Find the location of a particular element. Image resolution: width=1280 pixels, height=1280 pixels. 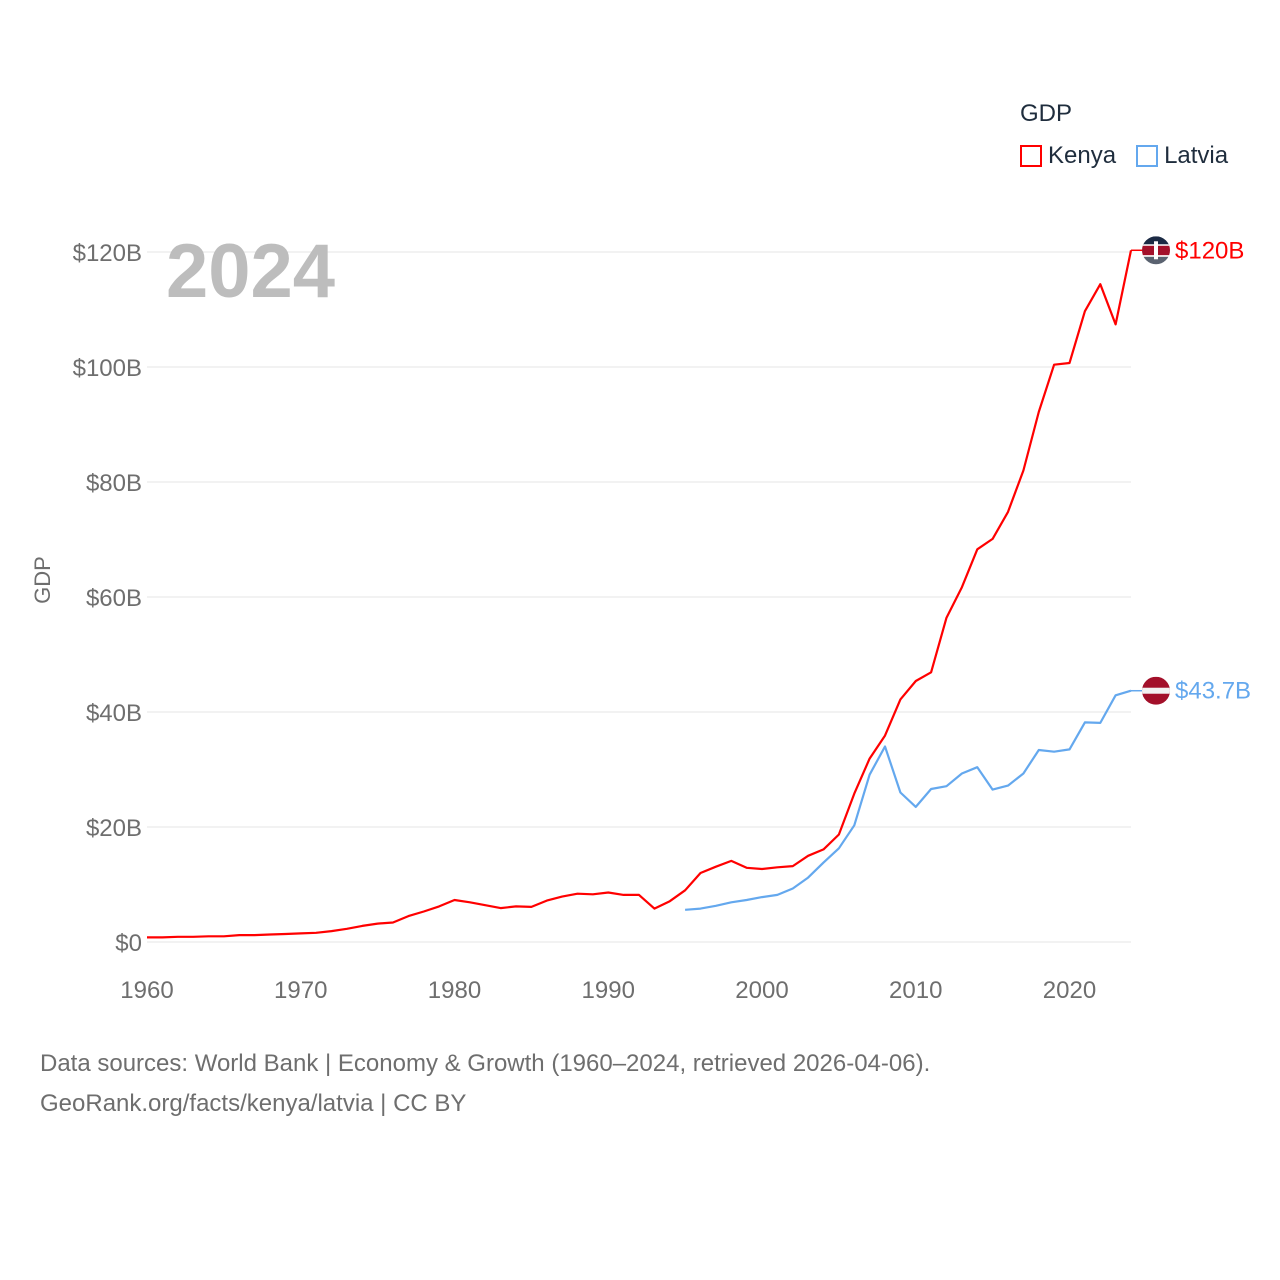

y-tick-label: $40B is located at coordinates (114, 713).